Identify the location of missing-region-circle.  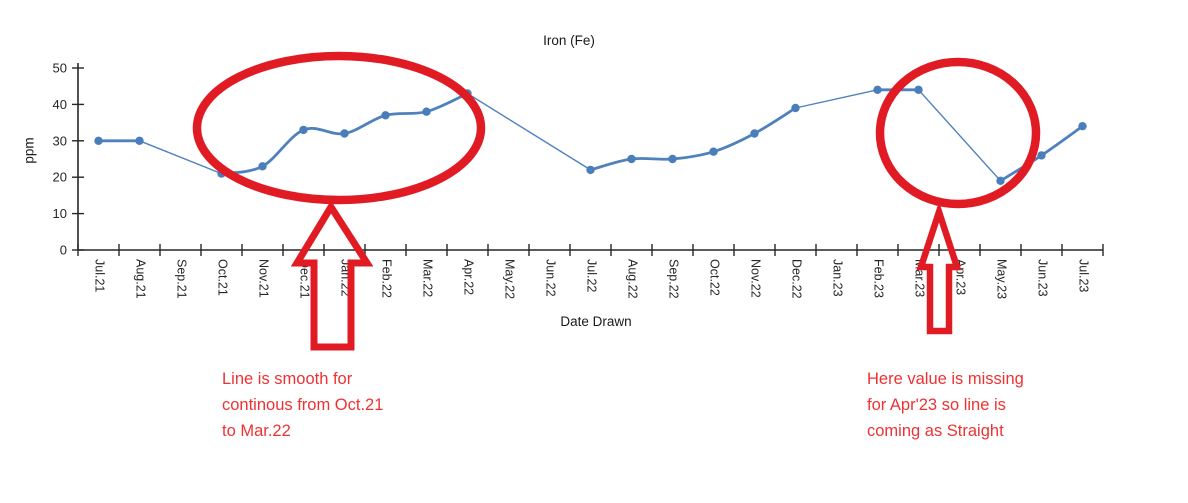
(958, 133).